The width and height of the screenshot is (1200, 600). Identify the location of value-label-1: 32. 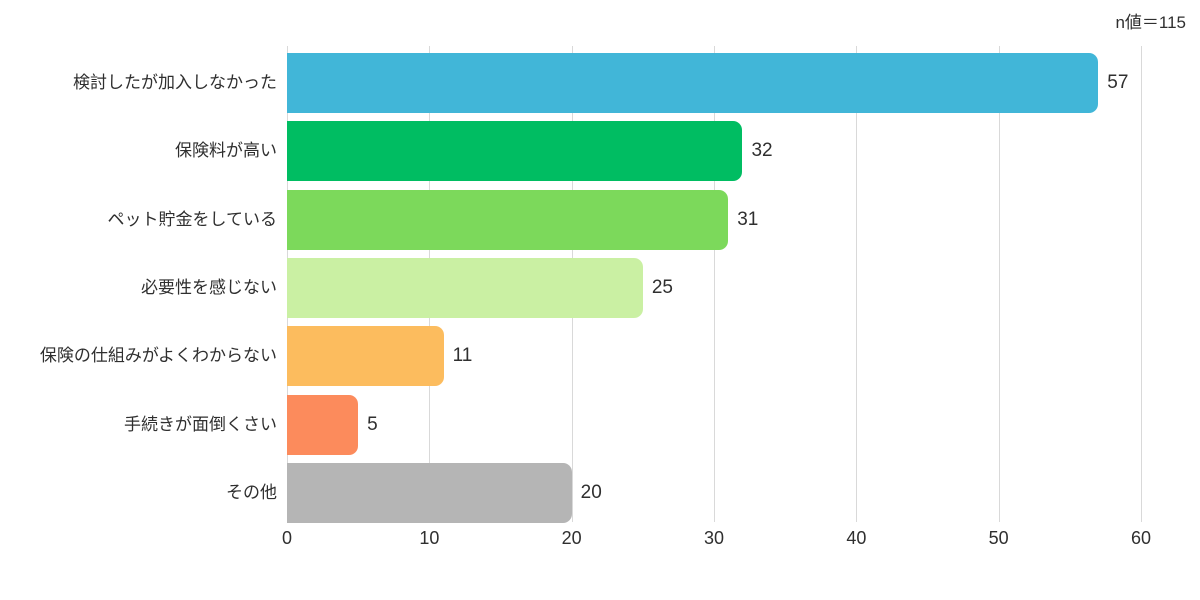
(762, 151).